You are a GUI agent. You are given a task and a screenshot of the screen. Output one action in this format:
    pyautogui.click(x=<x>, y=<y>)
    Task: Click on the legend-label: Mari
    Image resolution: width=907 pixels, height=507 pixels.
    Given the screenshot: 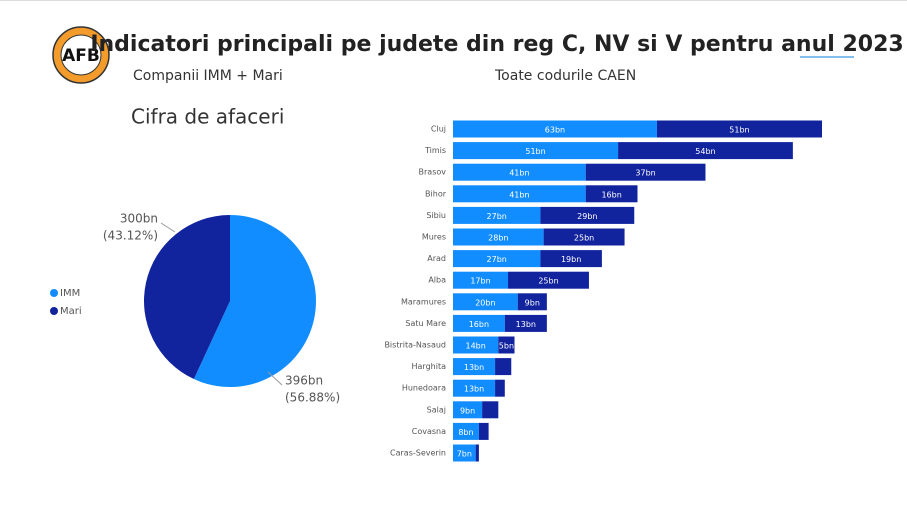 What is the action you would take?
    pyautogui.click(x=71, y=311)
    